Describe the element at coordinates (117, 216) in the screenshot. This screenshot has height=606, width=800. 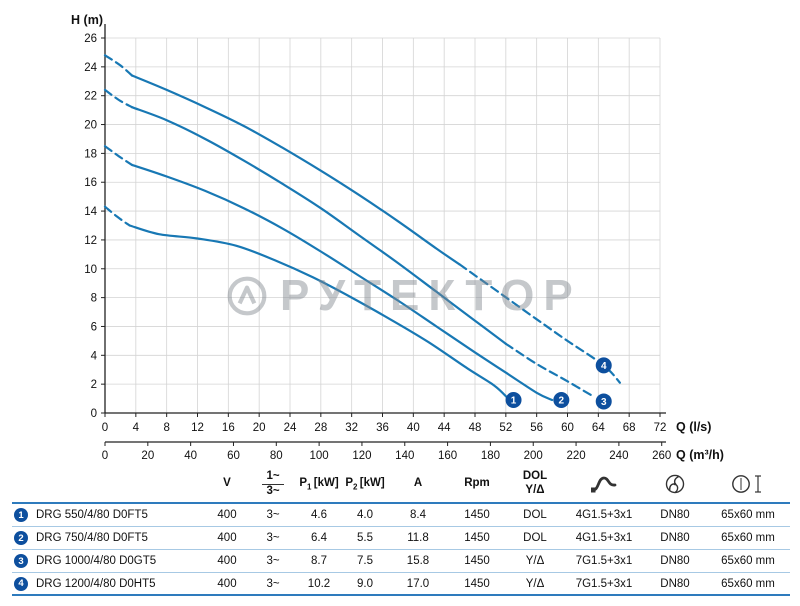
I see `curve-1-dashed-start` at that location.